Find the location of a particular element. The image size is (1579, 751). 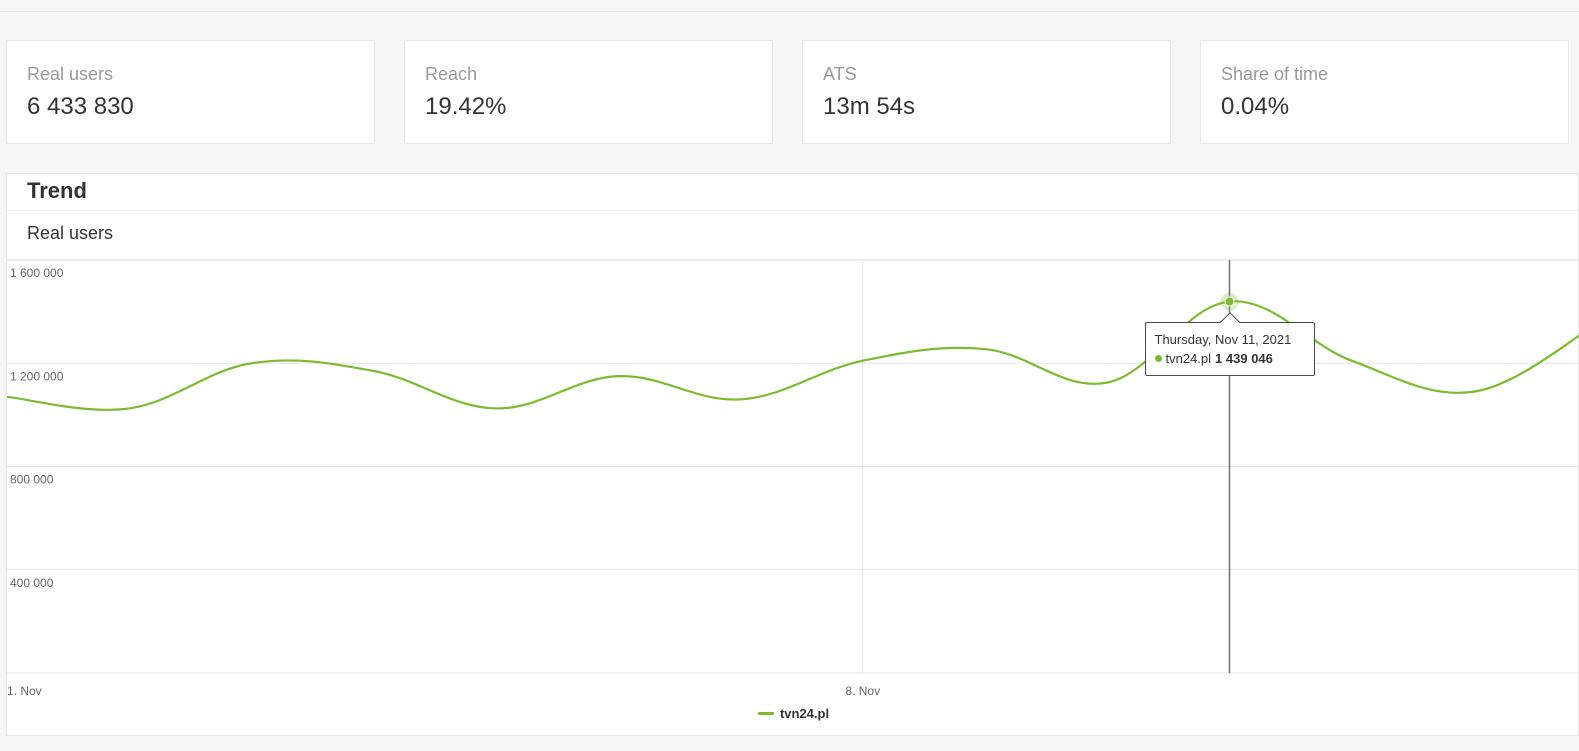

x-tick-label: 8. Nov is located at coordinates (862, 691).